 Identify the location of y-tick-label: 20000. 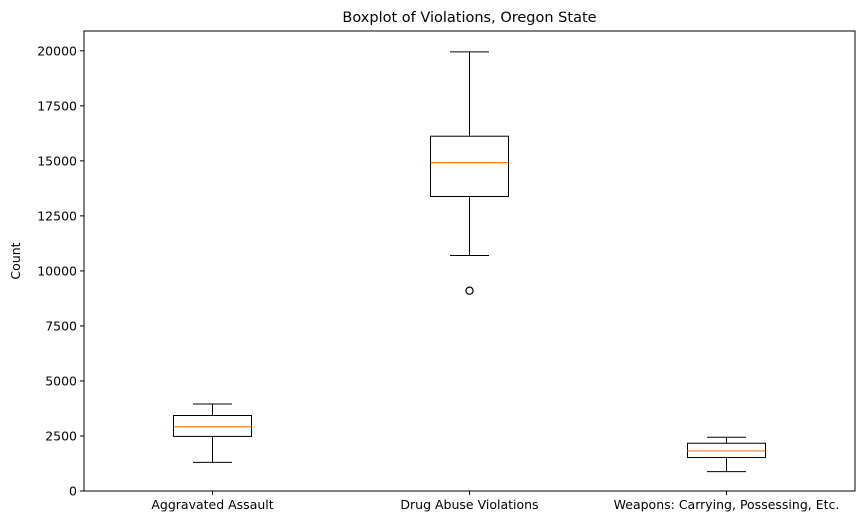
(57, 50).